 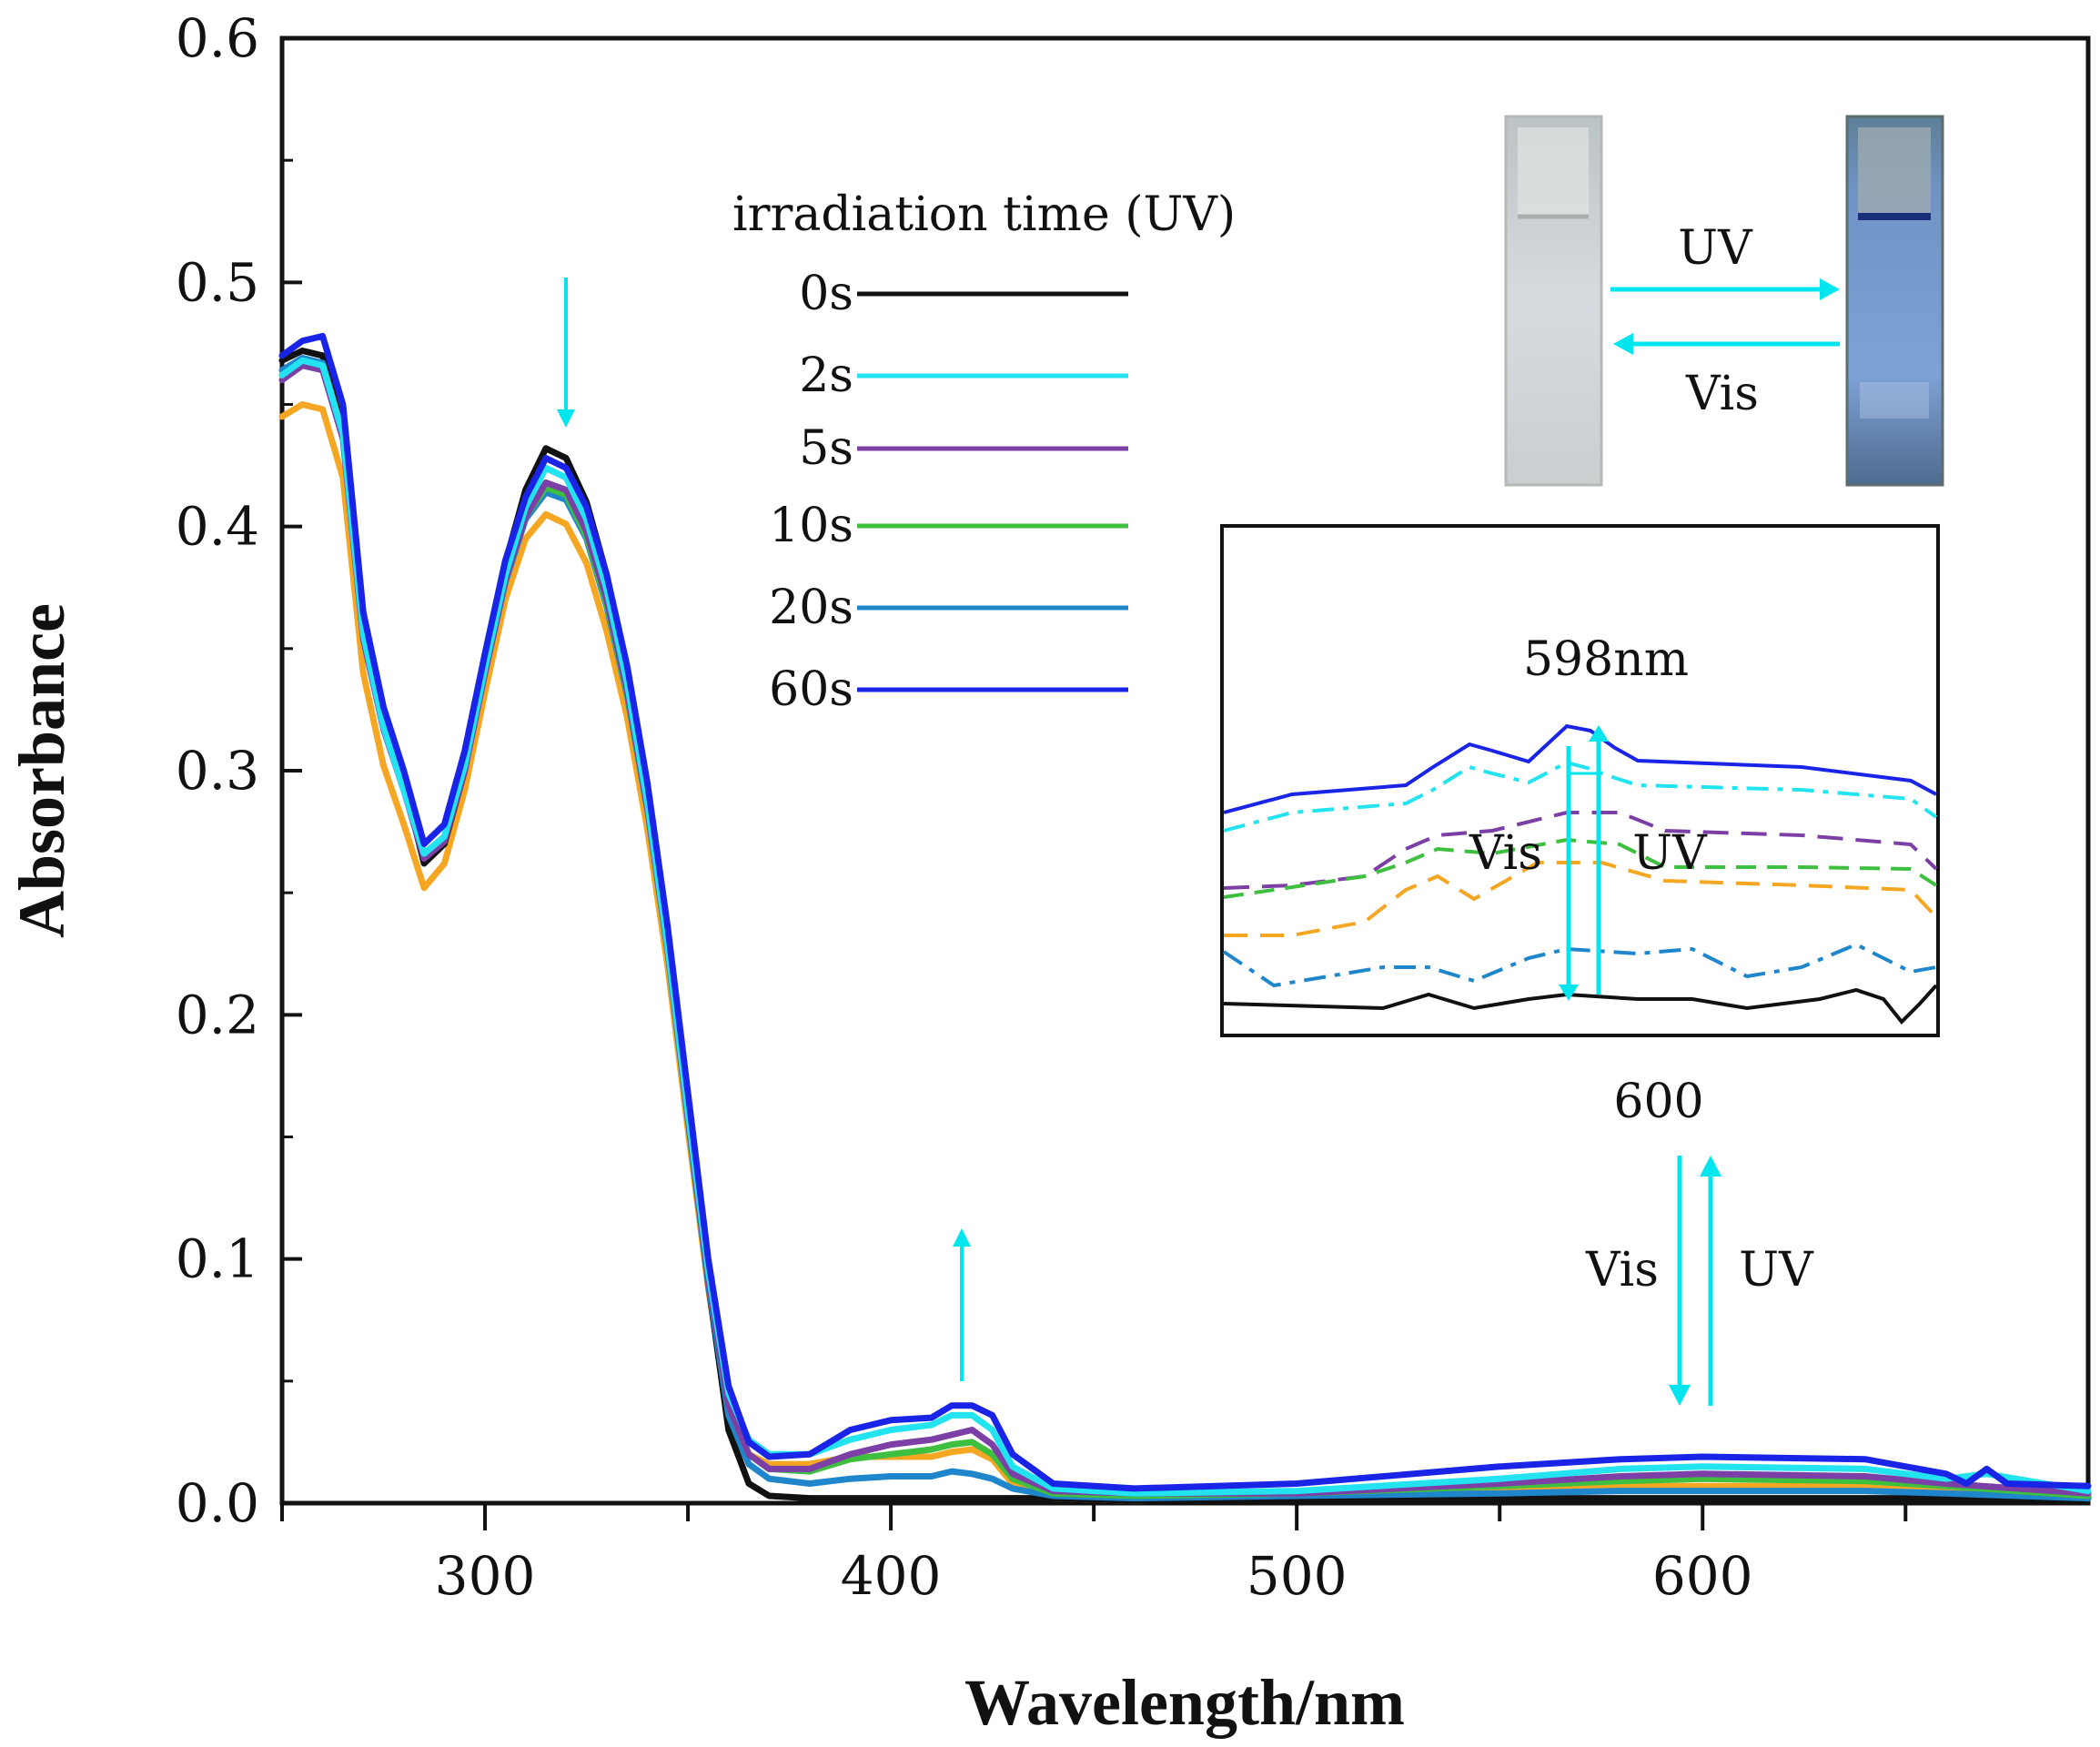 What do you see at coordinates (1580, 874) in the screenshot?
I see `inset-lines` at bounding box center [1580, 874].